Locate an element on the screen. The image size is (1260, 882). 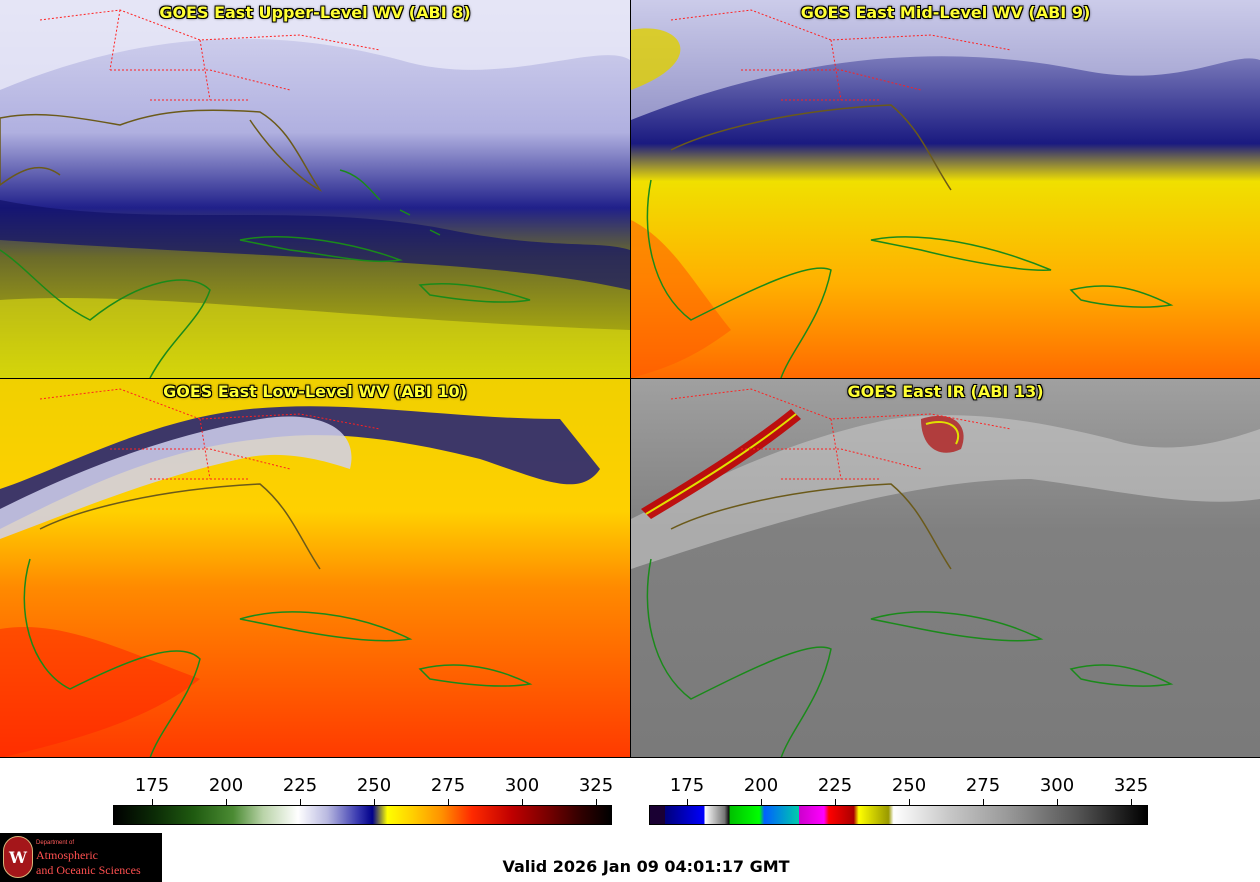
wv-colorbar-tick-label: 275 is located at coordinates (448, 785).